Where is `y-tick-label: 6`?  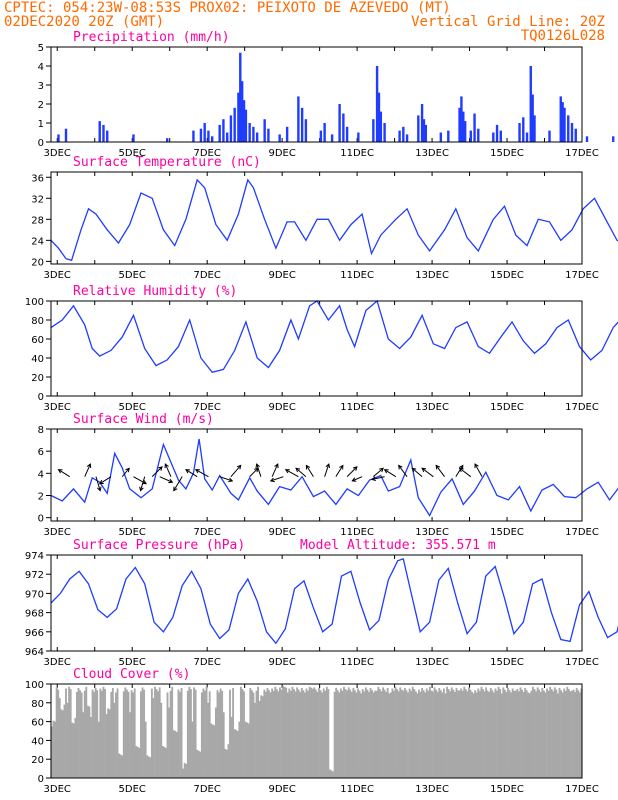 y-tick-label: 6 is located at coordinates (41, 452).